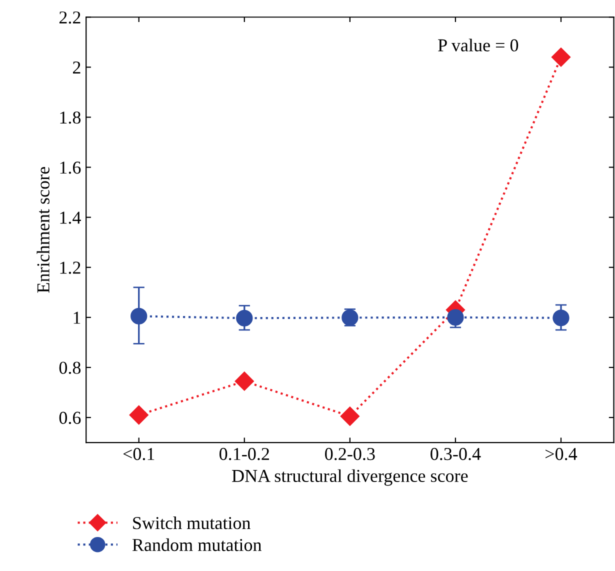  What do you see at coordinates (70, 418) in the screenshot?
I see `y-tick-label: 0.6` at bounding box center [70, 418].